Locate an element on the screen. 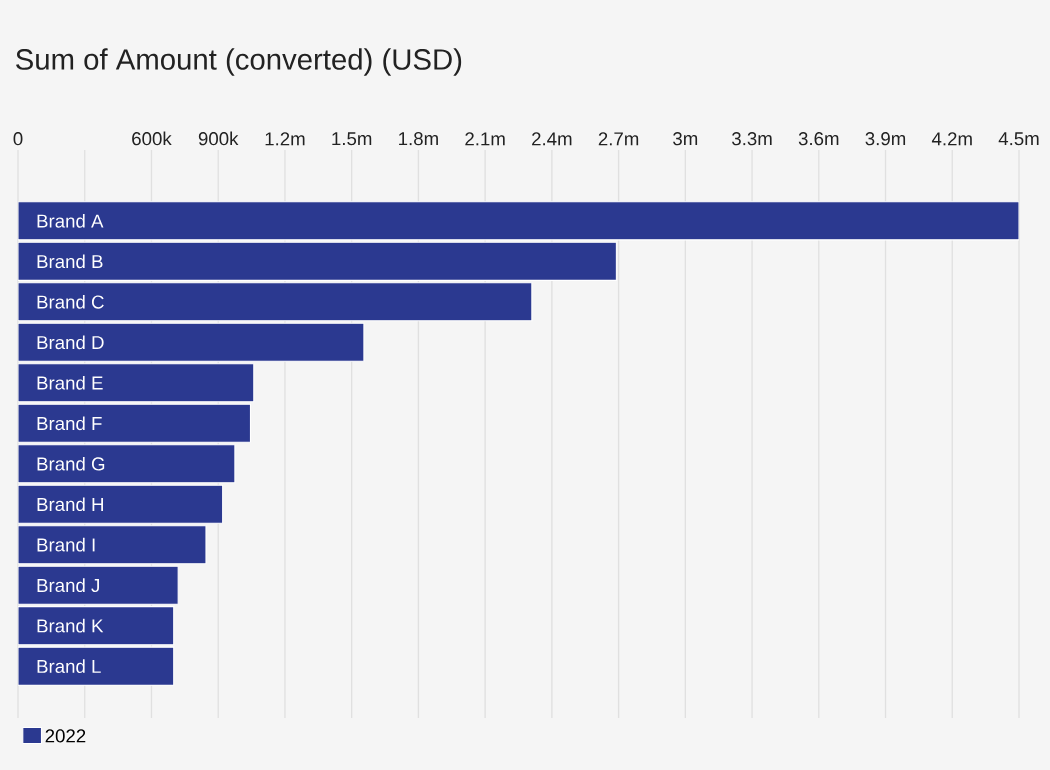  x-tick-label: 3m is located at coordinates (685, 139).